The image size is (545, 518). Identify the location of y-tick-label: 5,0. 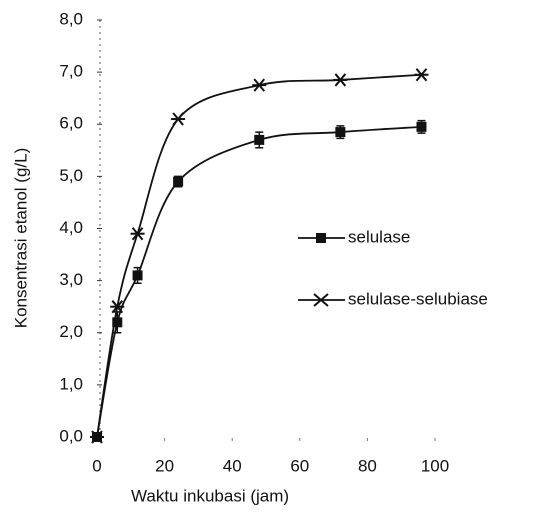
(71, 175).